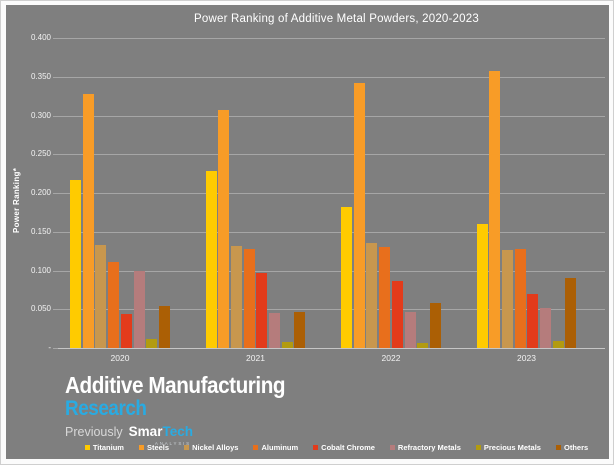  I want to click on smartech-logo: SmarTech ANALYSIS, so click(160, 435).